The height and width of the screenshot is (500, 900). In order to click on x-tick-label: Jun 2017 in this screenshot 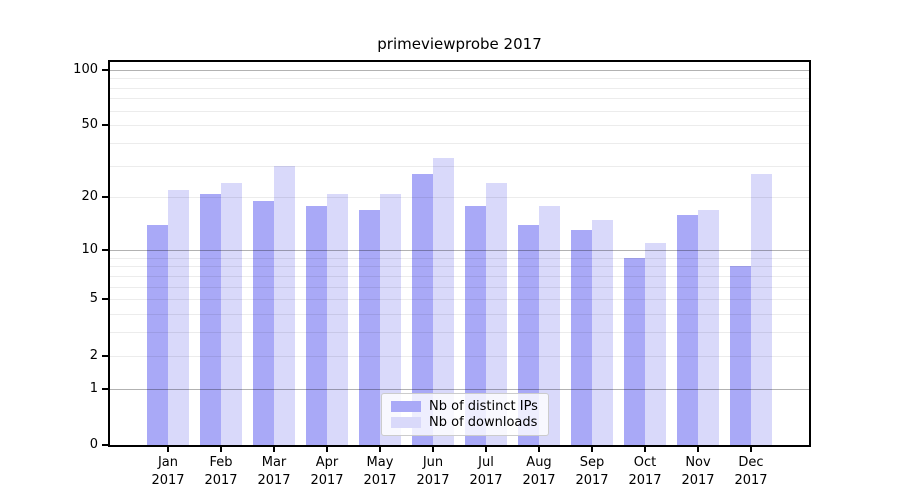, I will do `click(433, 471)`.